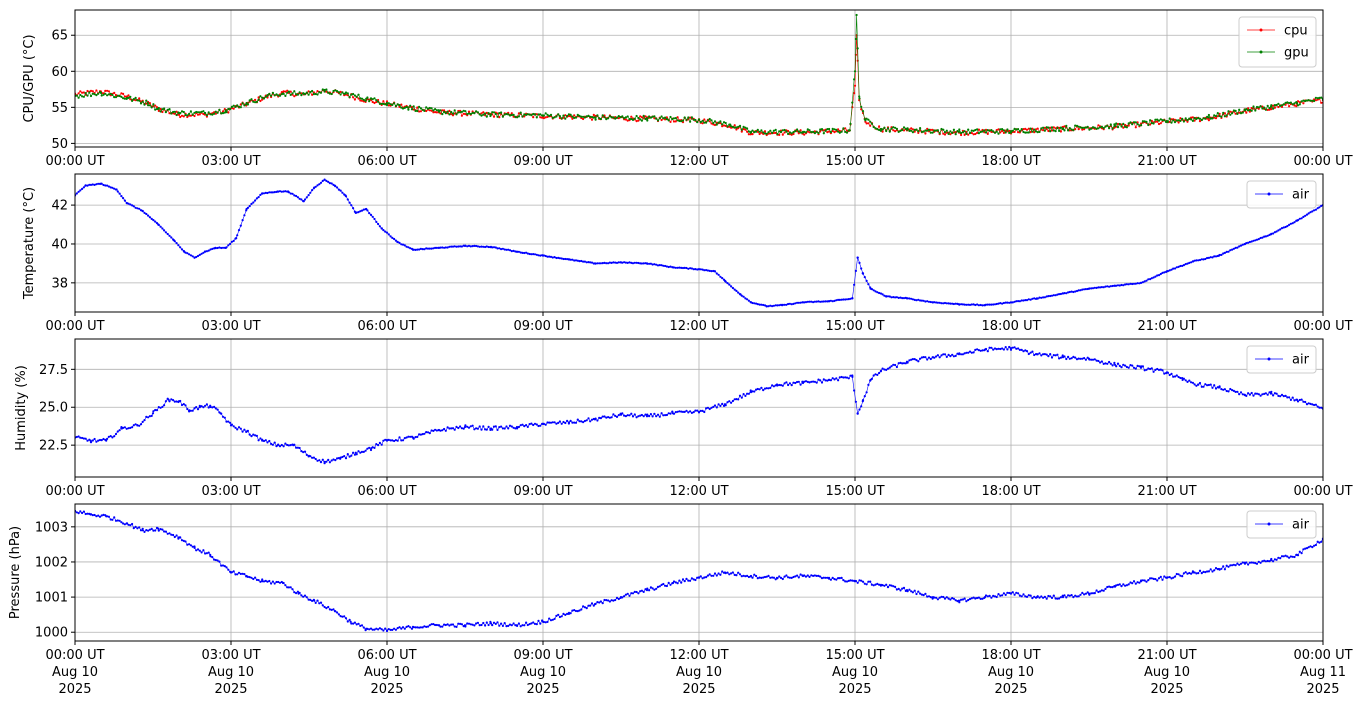 The image size is (1364, 707). I want to click on y-tick-label: 50, so click(59, 144).